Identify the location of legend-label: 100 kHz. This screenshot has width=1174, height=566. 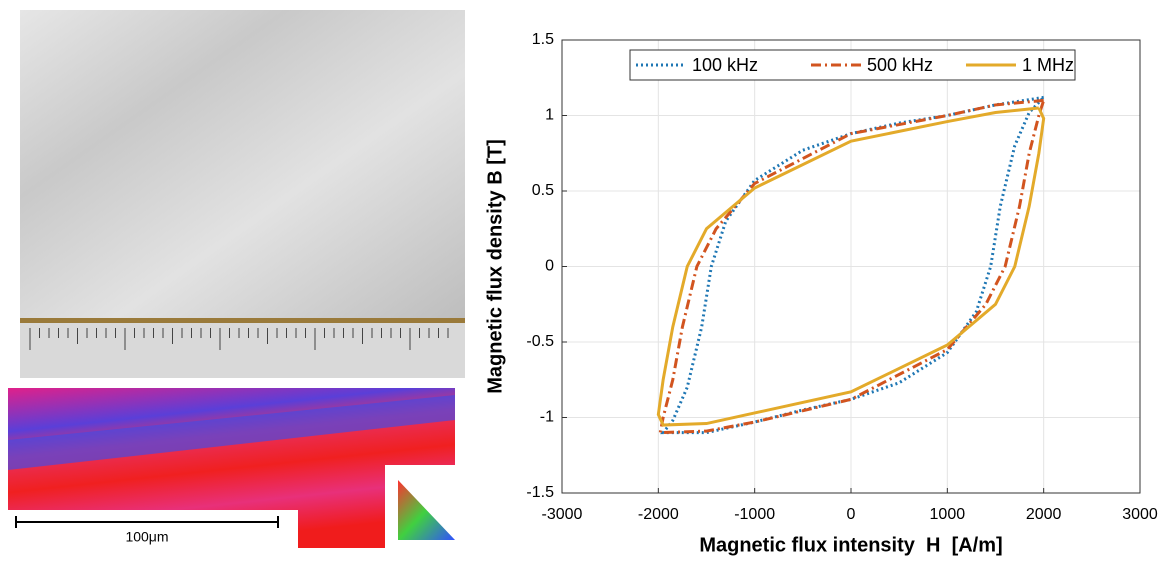
(725, 65).